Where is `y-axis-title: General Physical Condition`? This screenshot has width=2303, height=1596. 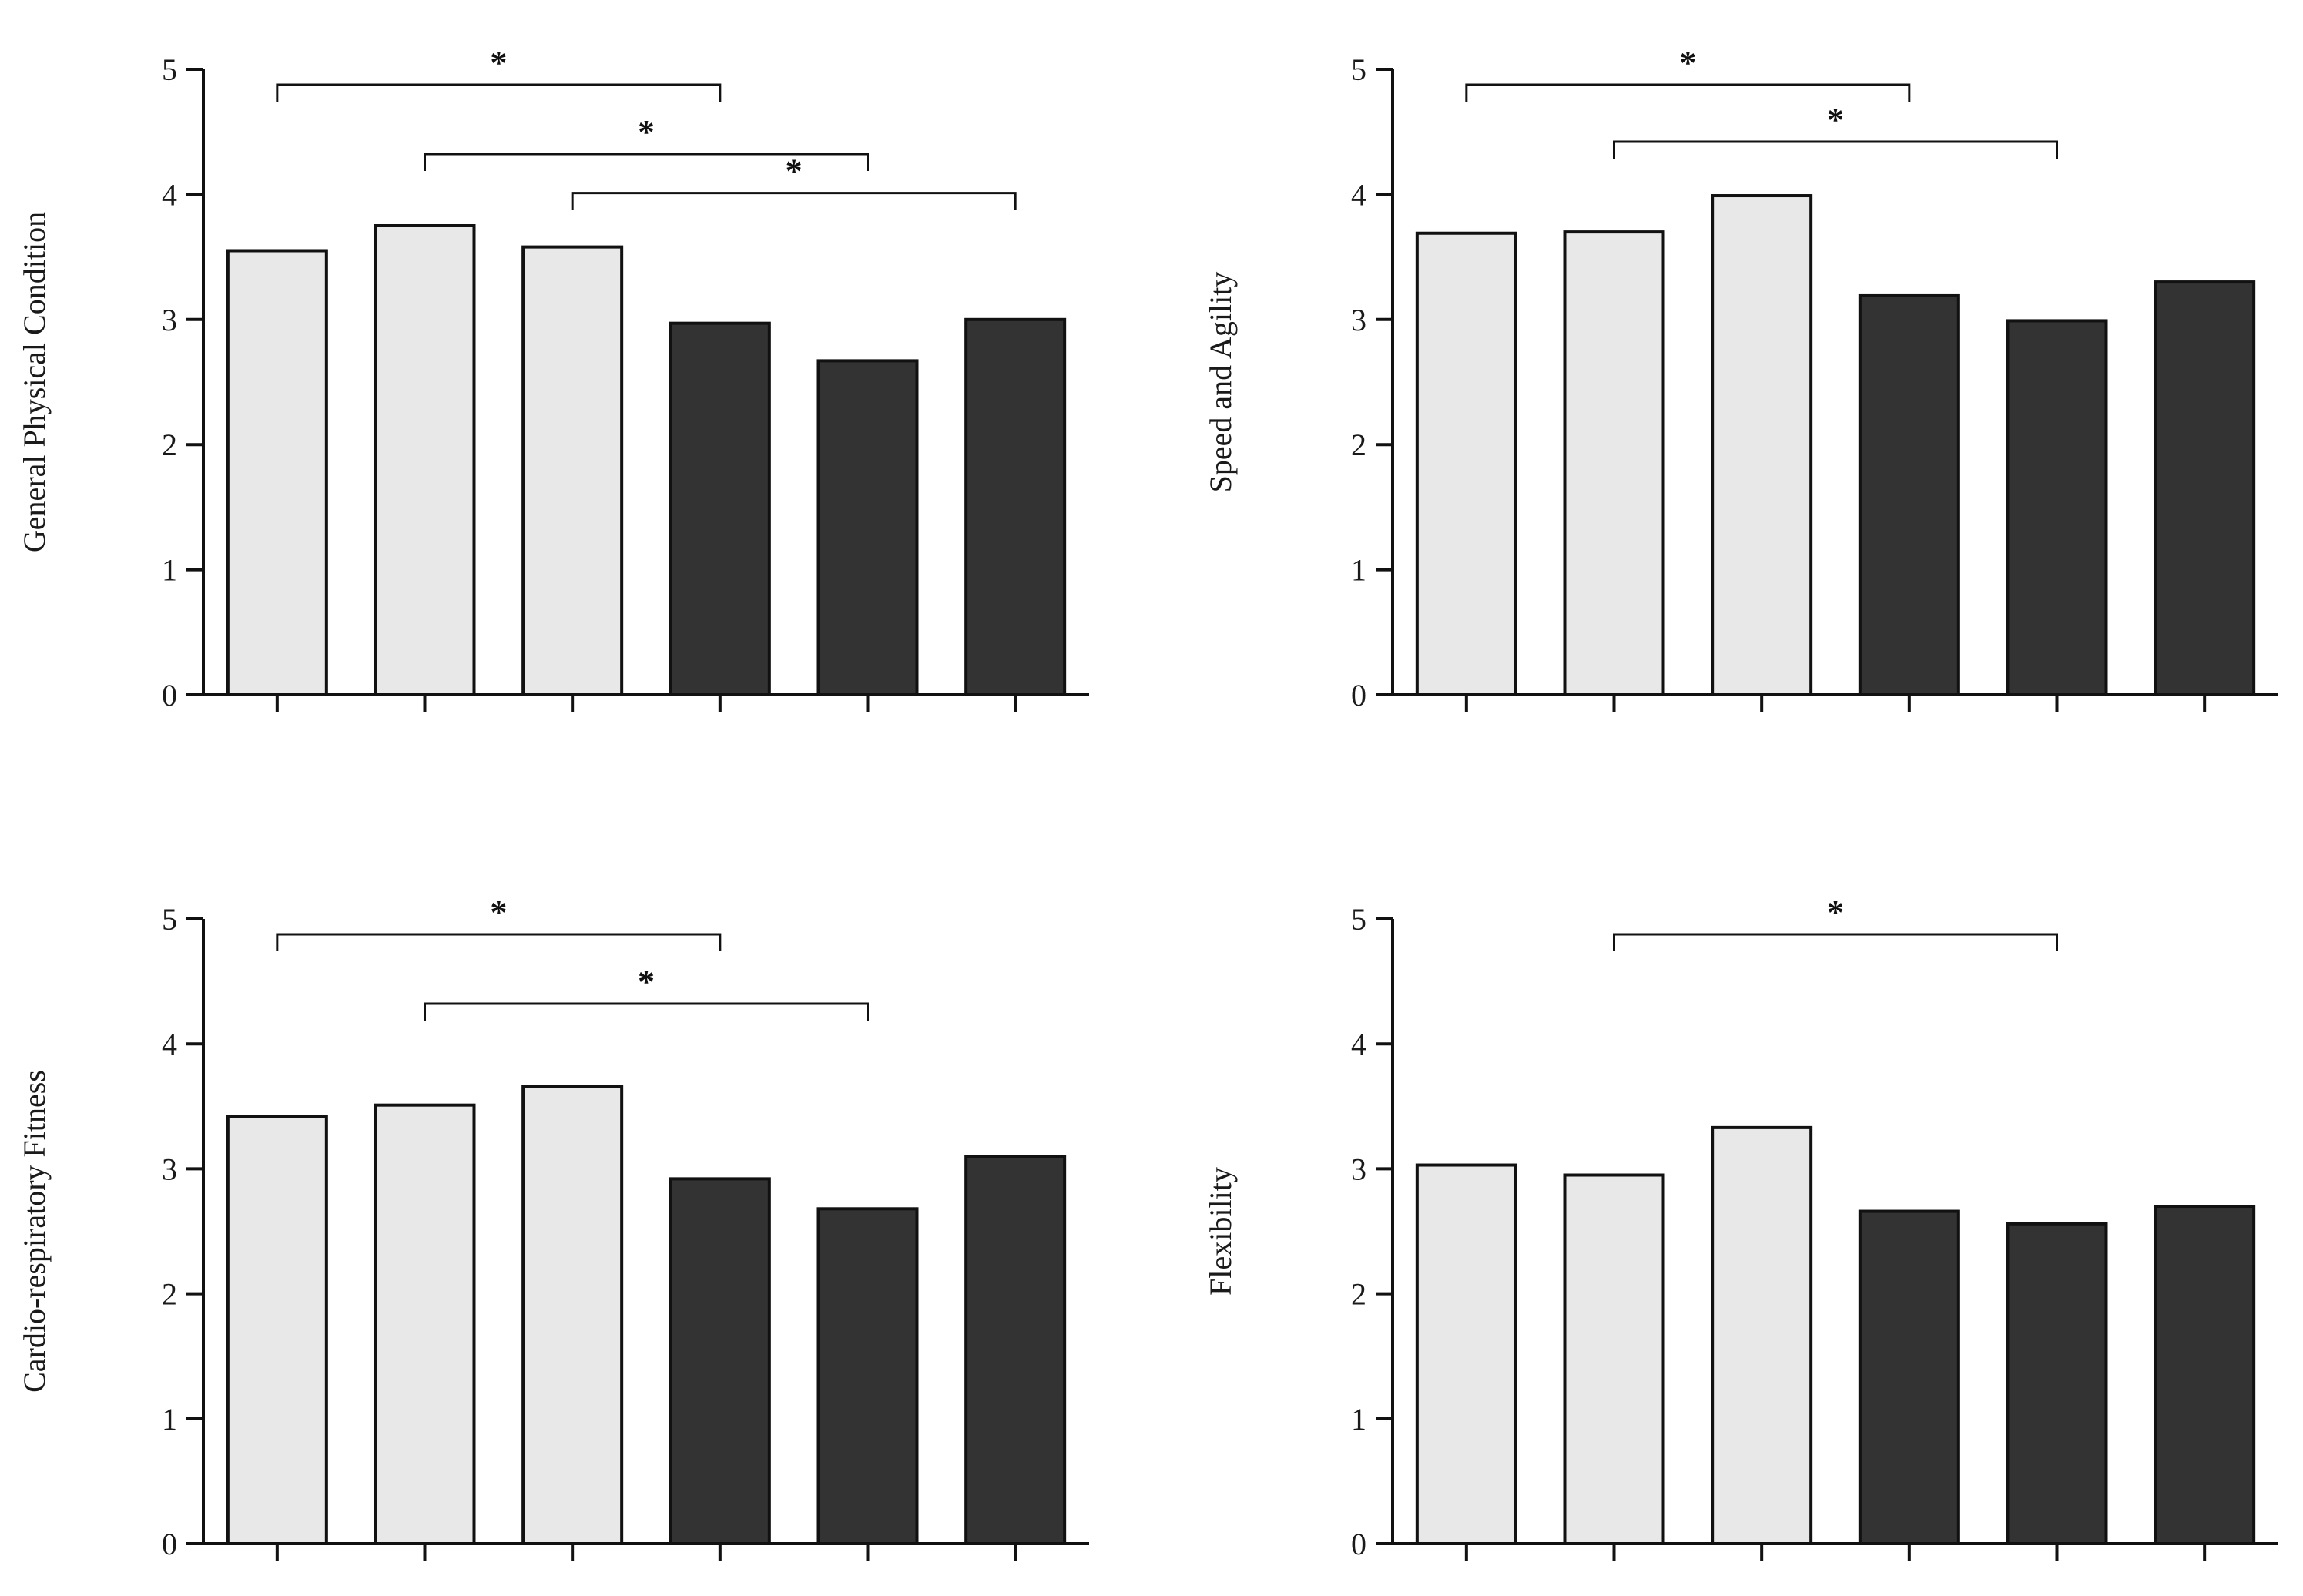 y-axis-title: General Physical Condition is located at coordinates (34, 382).